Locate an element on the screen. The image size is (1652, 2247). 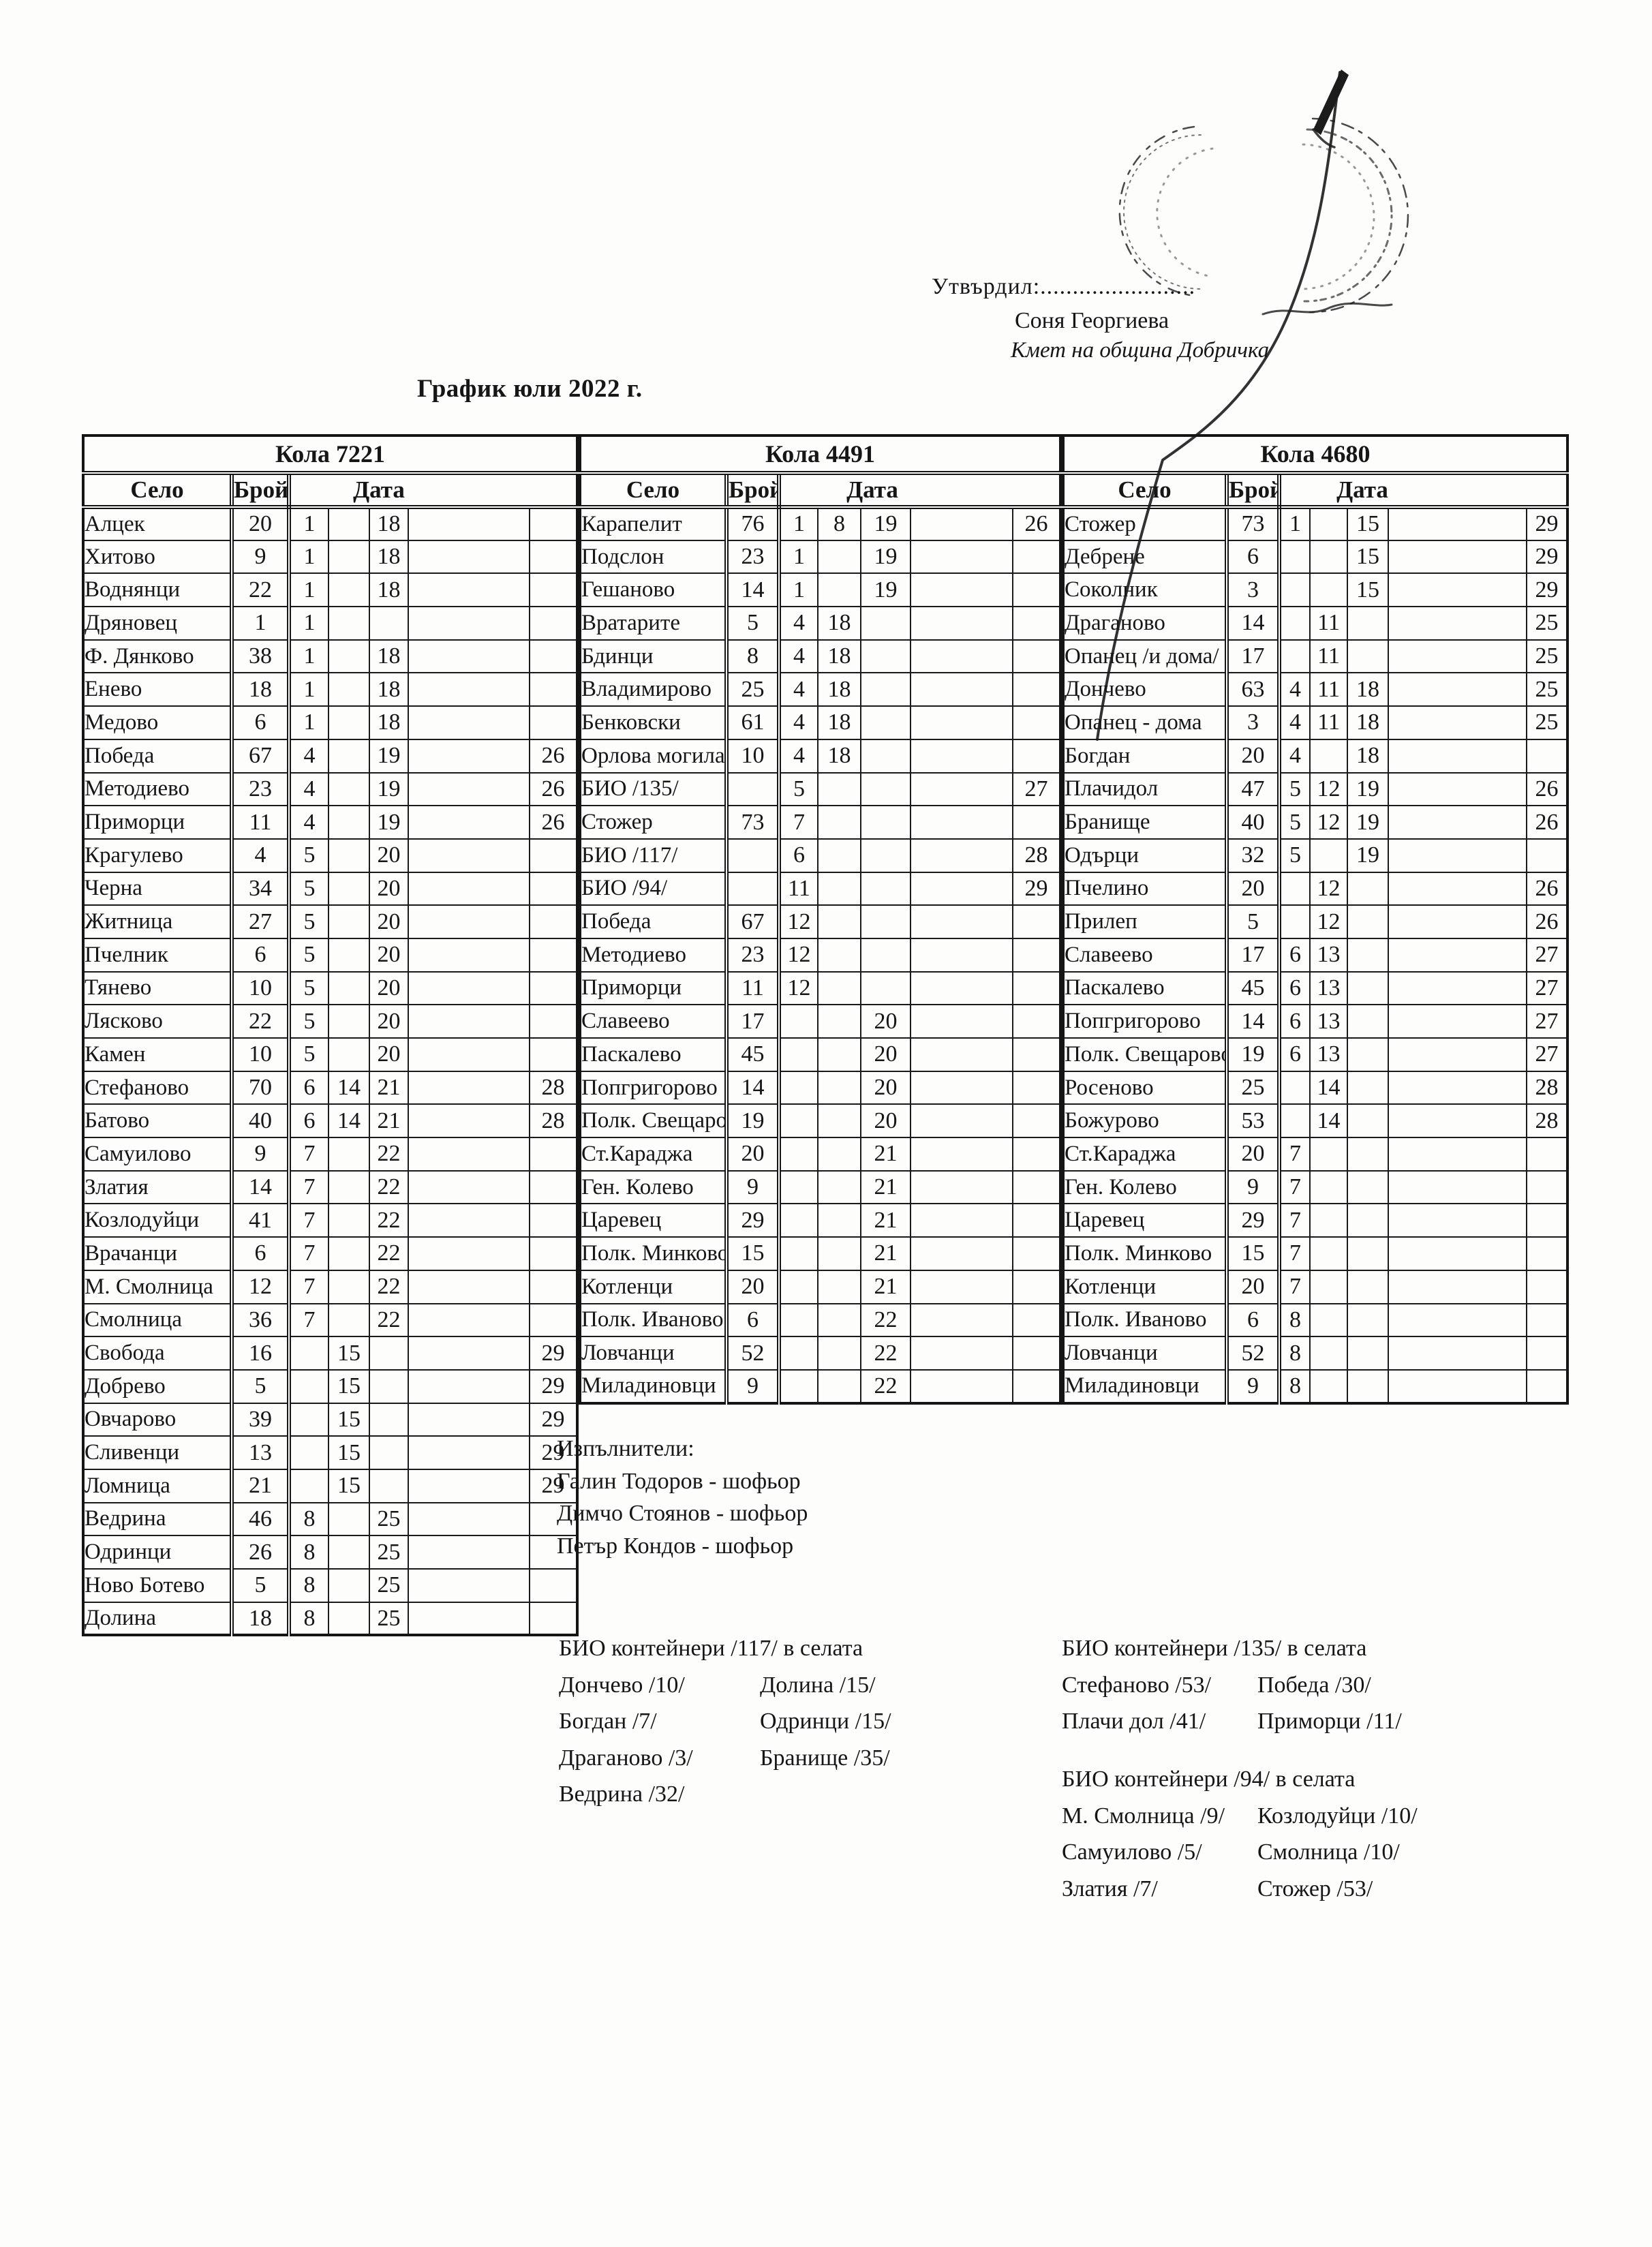
table-row: Плачидол 47 5 12 19 26 is located at coordinates (1315, 789).